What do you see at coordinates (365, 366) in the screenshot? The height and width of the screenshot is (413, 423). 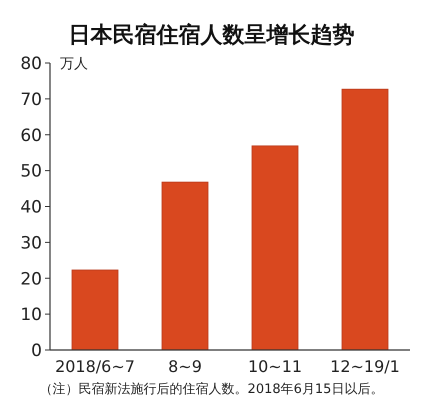 I see `x-tick-label: 12~19/1` at bounding box center [365, 366].